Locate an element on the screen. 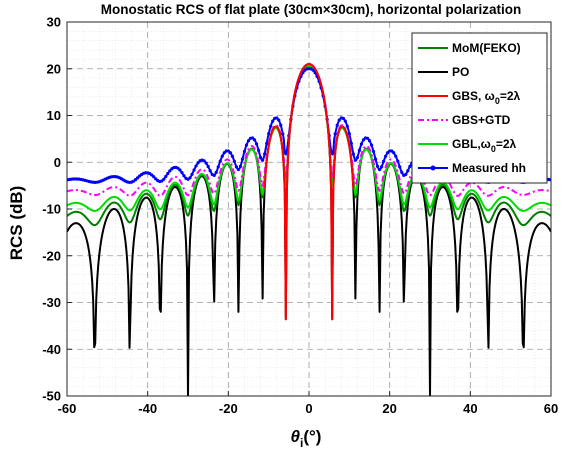  y-tick-label: -10 is located at coordinates (51, 209).